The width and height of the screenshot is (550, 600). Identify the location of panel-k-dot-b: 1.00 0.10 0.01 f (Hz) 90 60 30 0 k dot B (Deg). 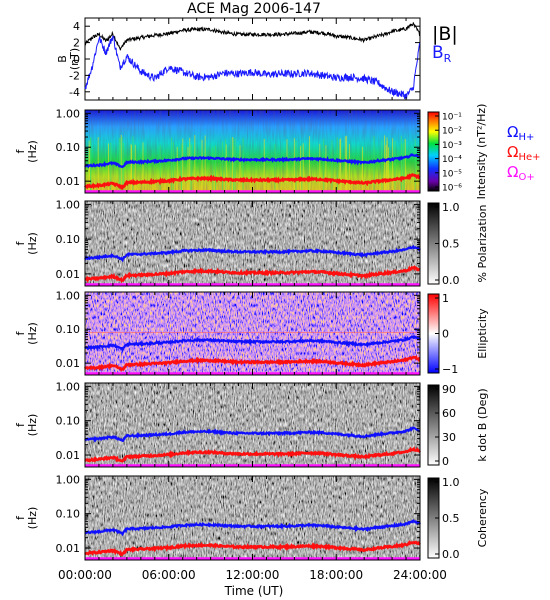
(251, 424).